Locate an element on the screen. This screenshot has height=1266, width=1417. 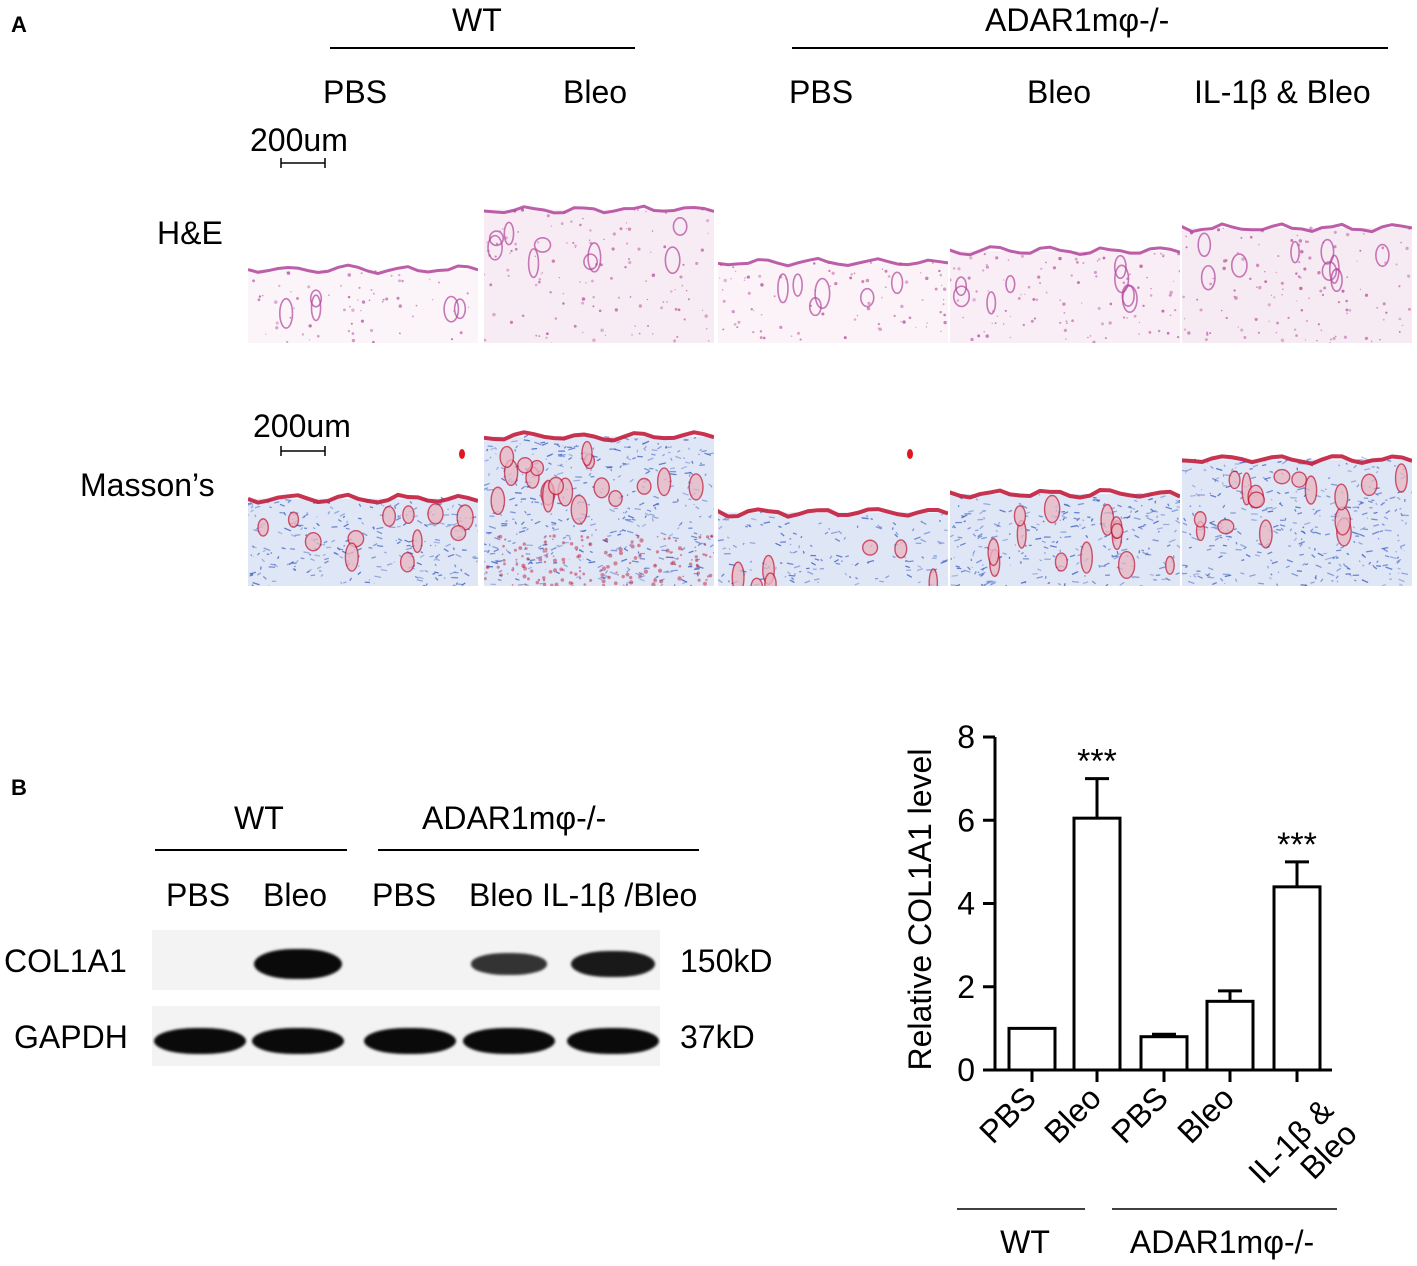
scale-bar-label-he: 200um is located at coordinates (299, 140).